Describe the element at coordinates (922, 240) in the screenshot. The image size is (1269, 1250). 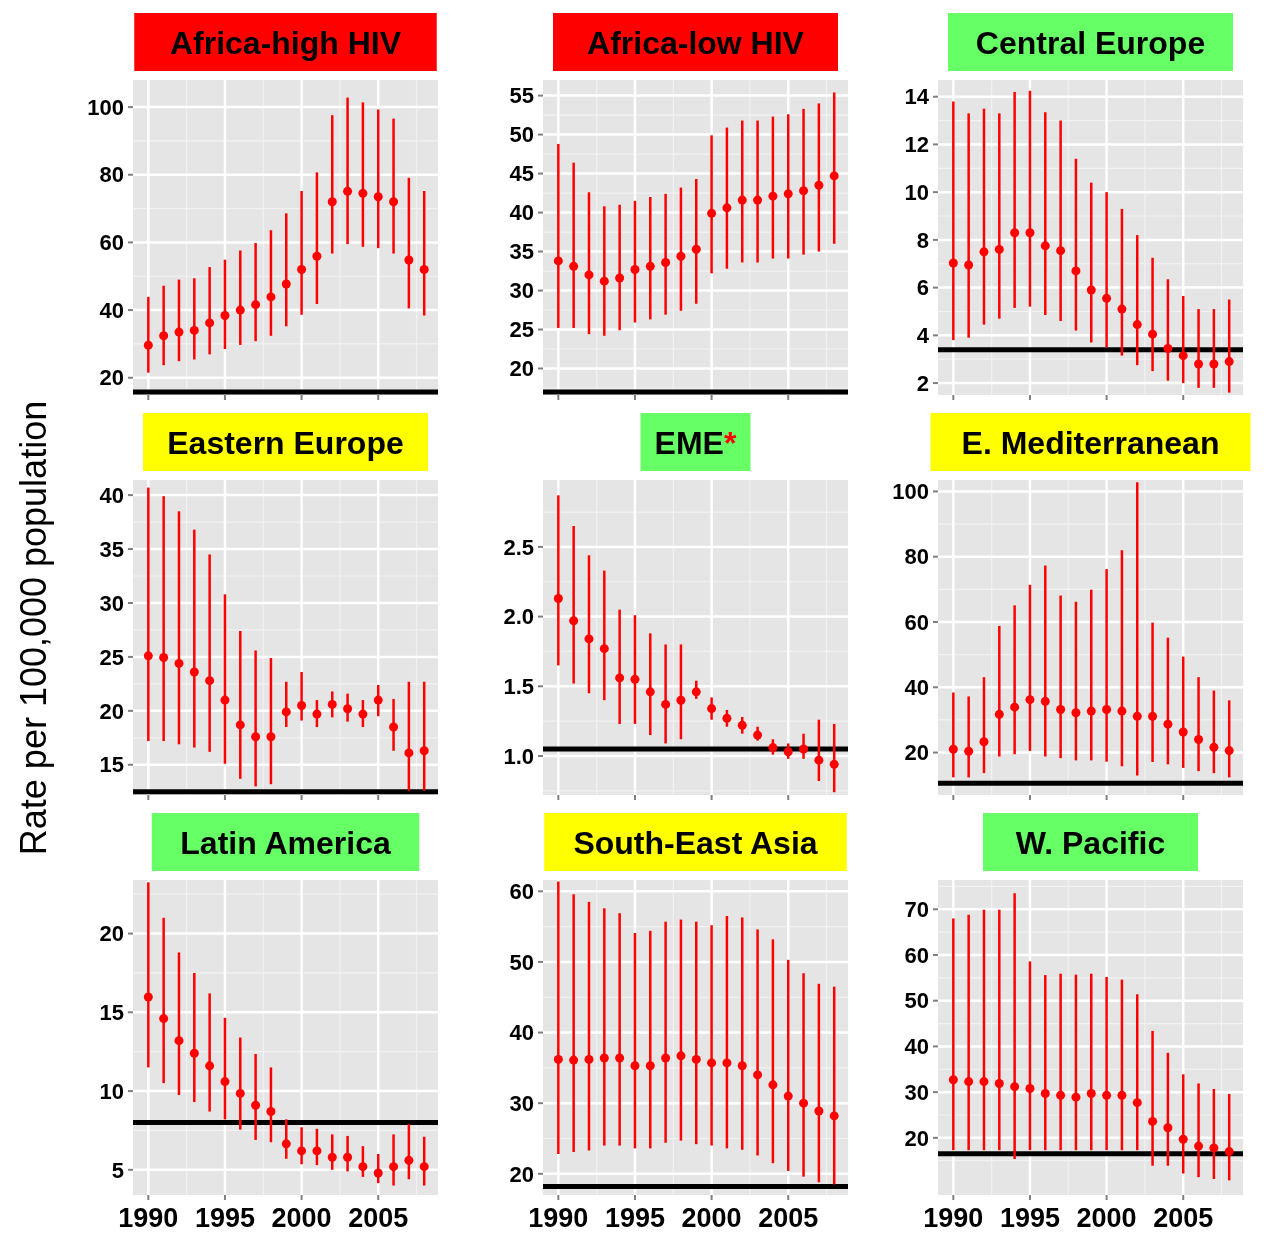
I see `y-tick-label: 8` at that location.